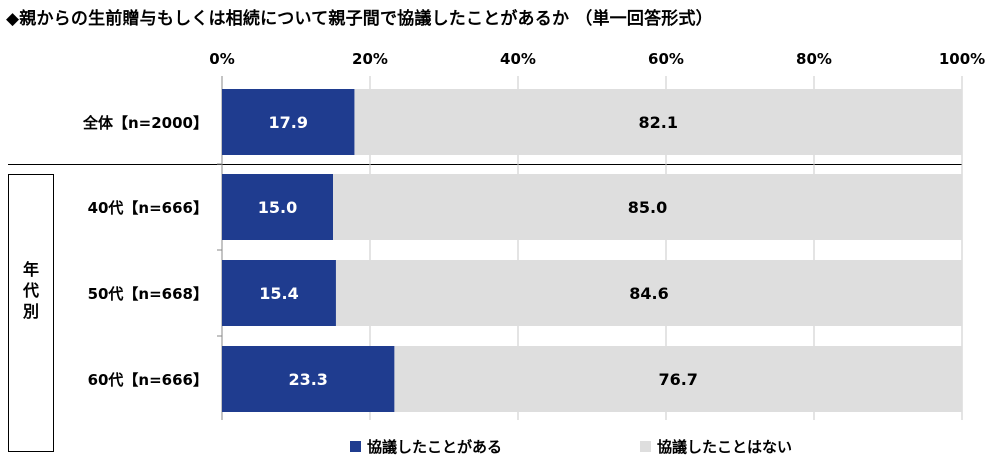 Image resolution: width=1000 pixels, height=470 pixels. I want to click on data-label-yes: 23.3, so click(307, 379).